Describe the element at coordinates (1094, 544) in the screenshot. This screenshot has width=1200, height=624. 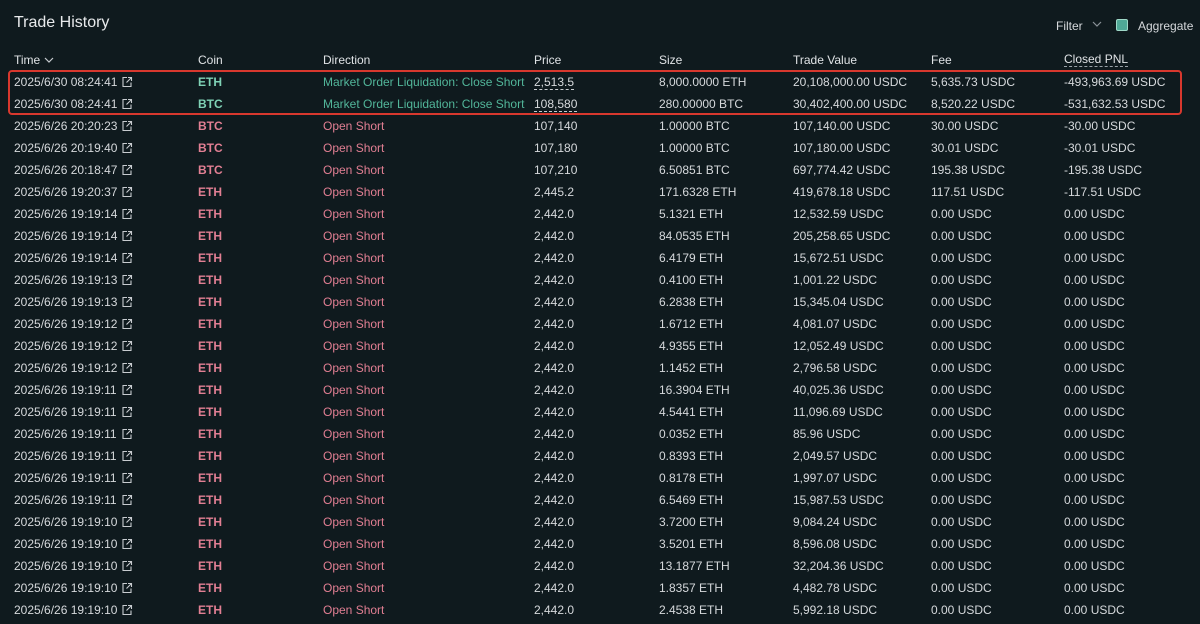
I see `closed-pnl-cell: 0.00 USDC` at that location.